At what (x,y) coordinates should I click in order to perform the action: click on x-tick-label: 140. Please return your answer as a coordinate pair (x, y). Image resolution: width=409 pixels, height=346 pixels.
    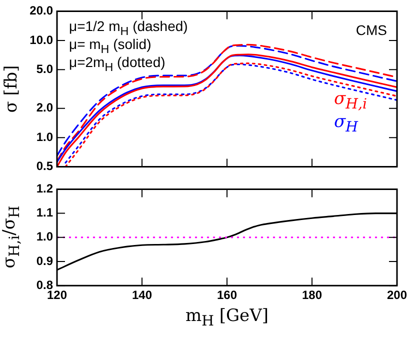
    Looking at the image, I should click on (142, 295).